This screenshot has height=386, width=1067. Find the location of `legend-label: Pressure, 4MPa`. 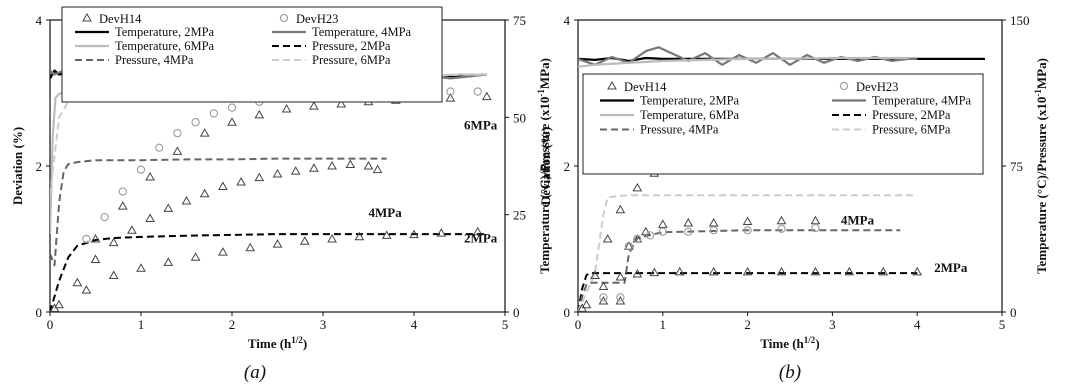

legend-label: Pressure, 4MPa is located at coordinates (679, 130).